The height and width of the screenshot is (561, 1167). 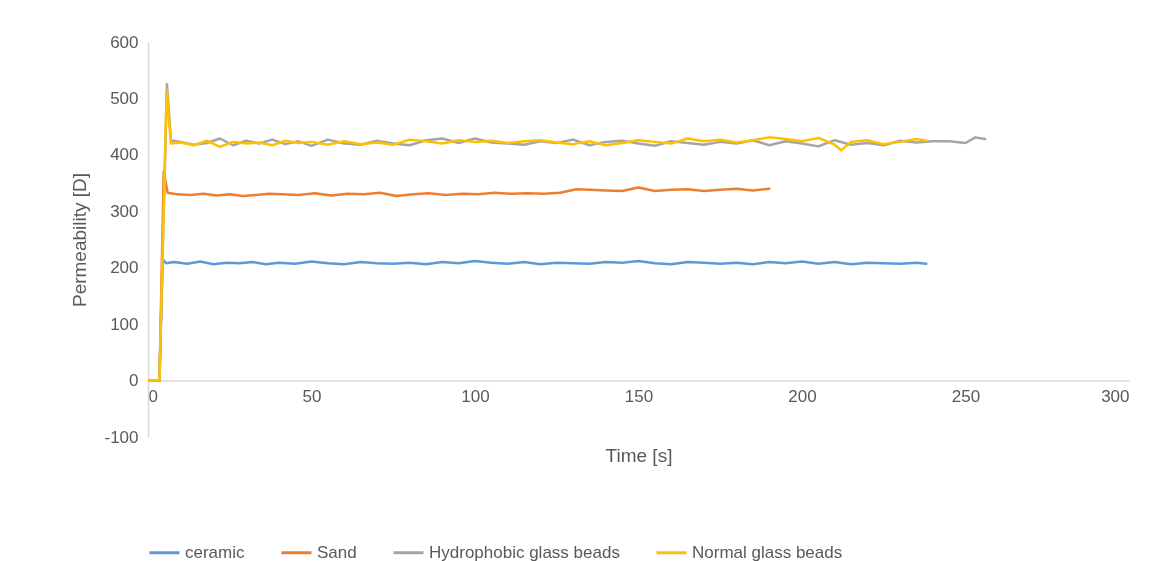 I want to click on legend-label: ceramic, so click(x=215, y=551).